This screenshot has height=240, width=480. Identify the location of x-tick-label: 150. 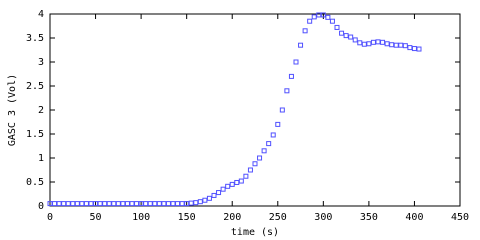
(187, 217).